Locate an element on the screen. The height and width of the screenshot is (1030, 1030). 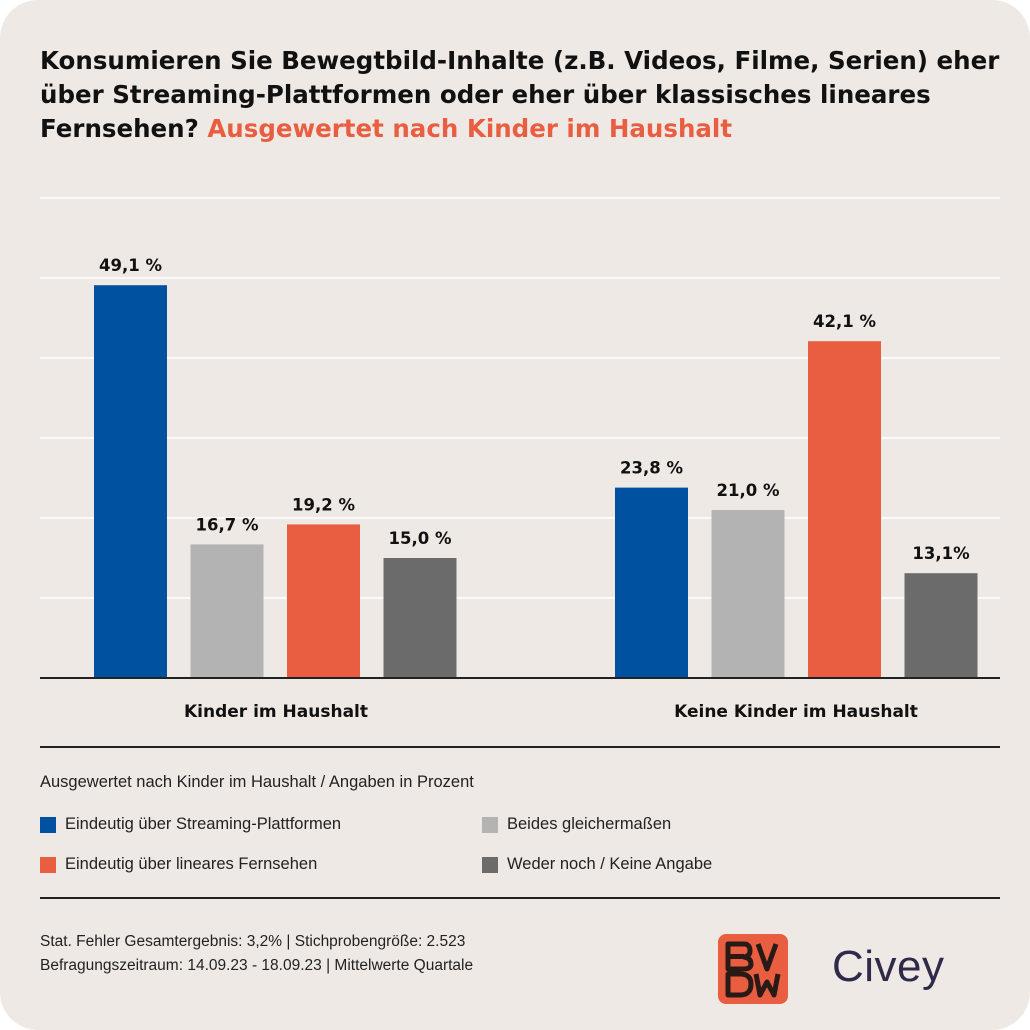
data-label: 49,1 % is located at coordinates (130, 265).